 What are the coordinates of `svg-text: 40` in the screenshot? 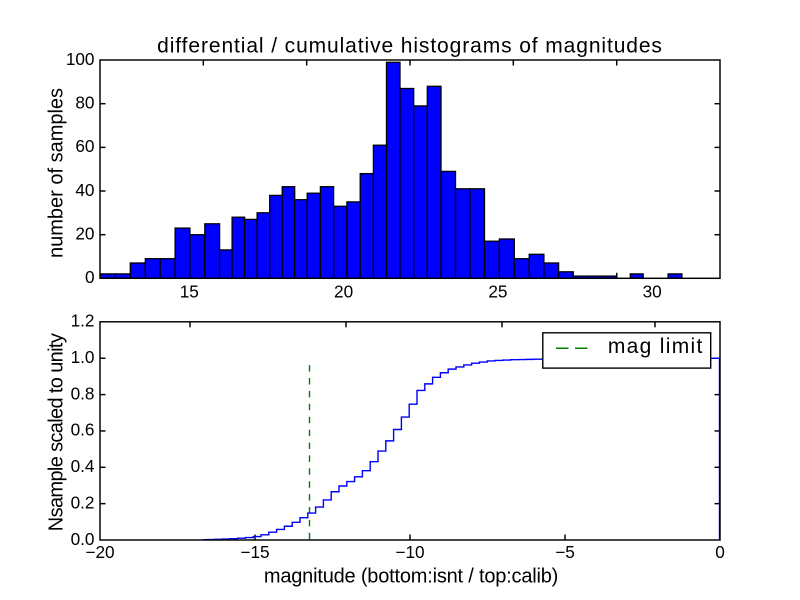 It's located at (84, 190).